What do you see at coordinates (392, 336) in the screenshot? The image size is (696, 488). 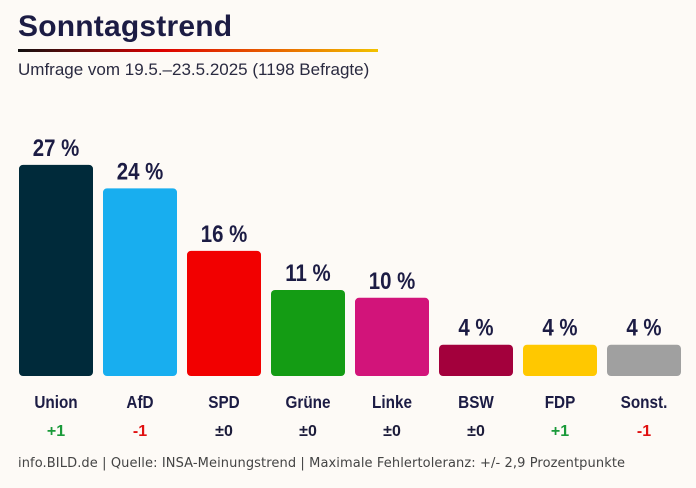 I see `bar-linke` at bounding box center [392, 336].